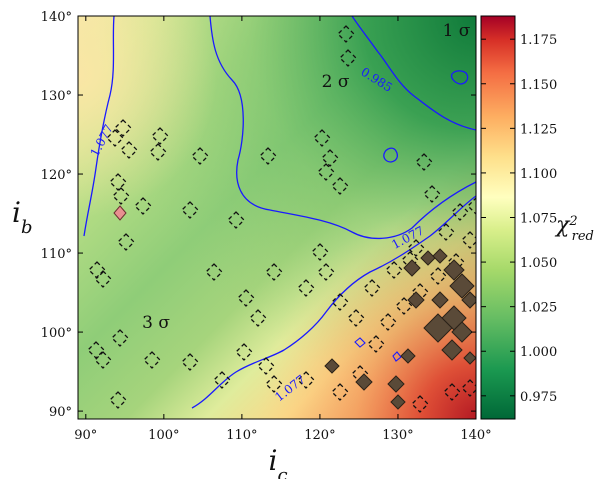  I want to click on contour-island-small, so click(360, 342).